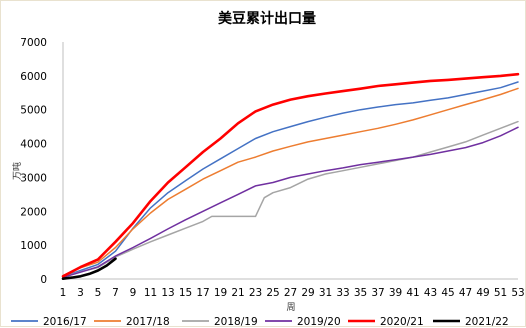 This screenshot has height=328, width=526. Describe the element at coordinates (80, 293) in the screenshot. I see `x-tick-label: 3` at that location.